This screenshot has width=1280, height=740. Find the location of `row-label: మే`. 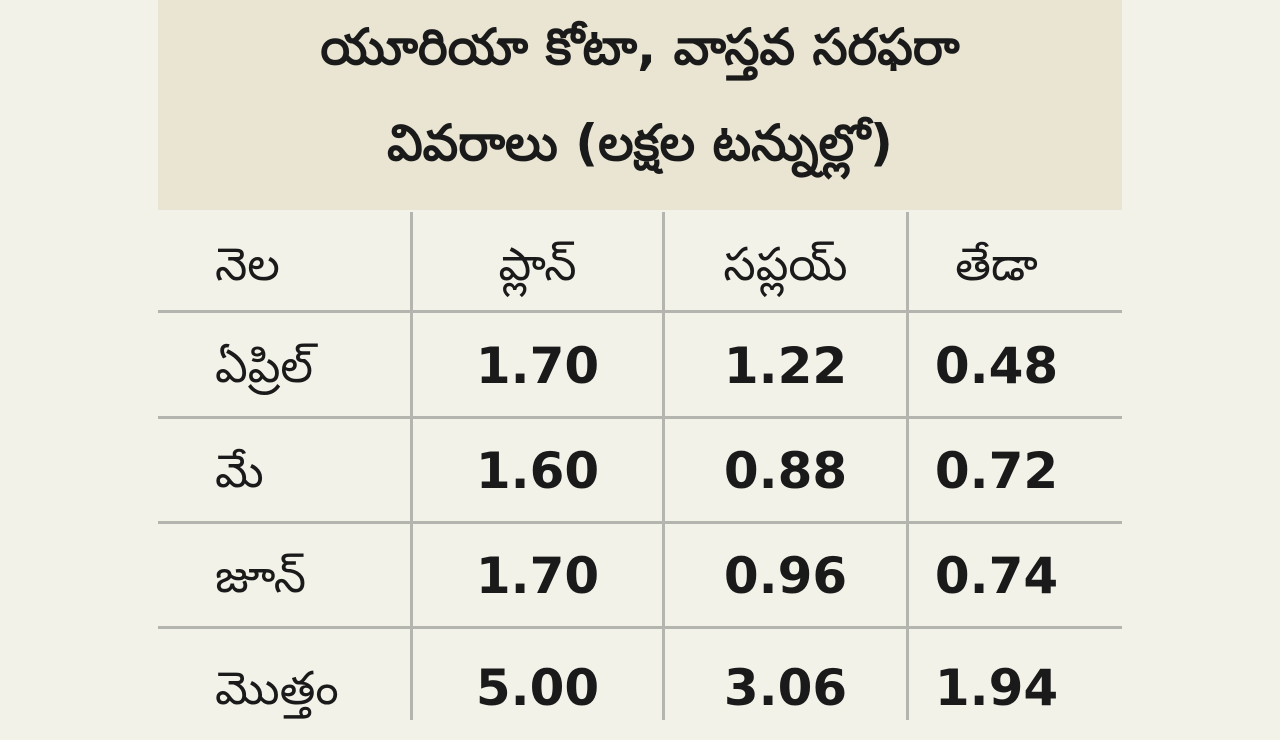

row-label: మే is located at coordinates (239, 471).